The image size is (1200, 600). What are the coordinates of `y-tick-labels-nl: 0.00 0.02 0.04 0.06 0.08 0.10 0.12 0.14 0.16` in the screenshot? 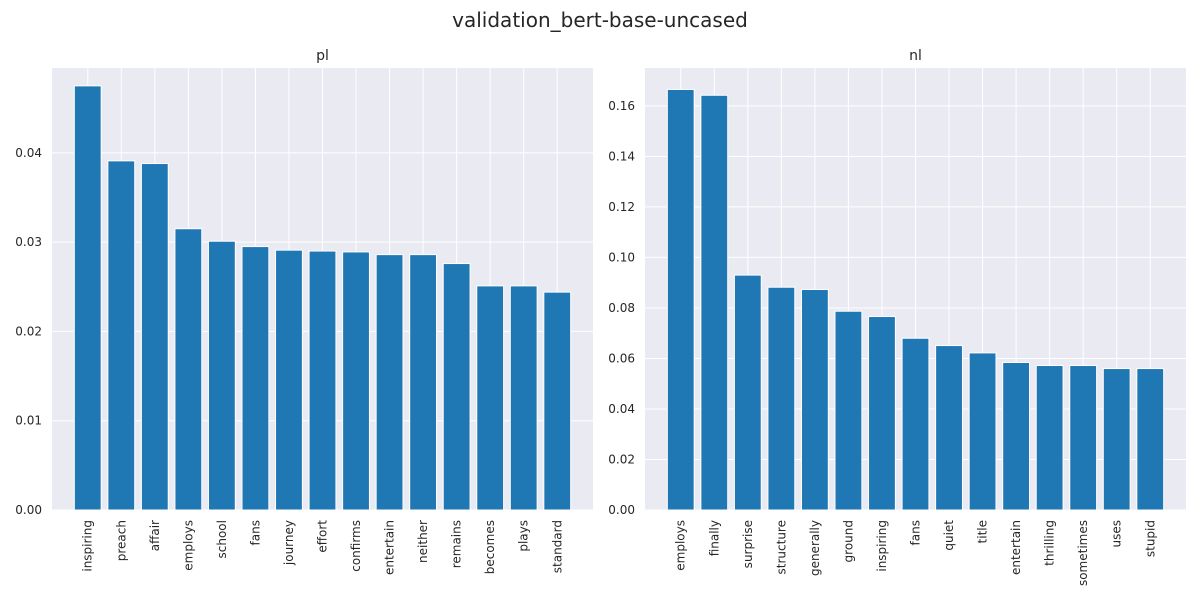 It's located at (621, 308).